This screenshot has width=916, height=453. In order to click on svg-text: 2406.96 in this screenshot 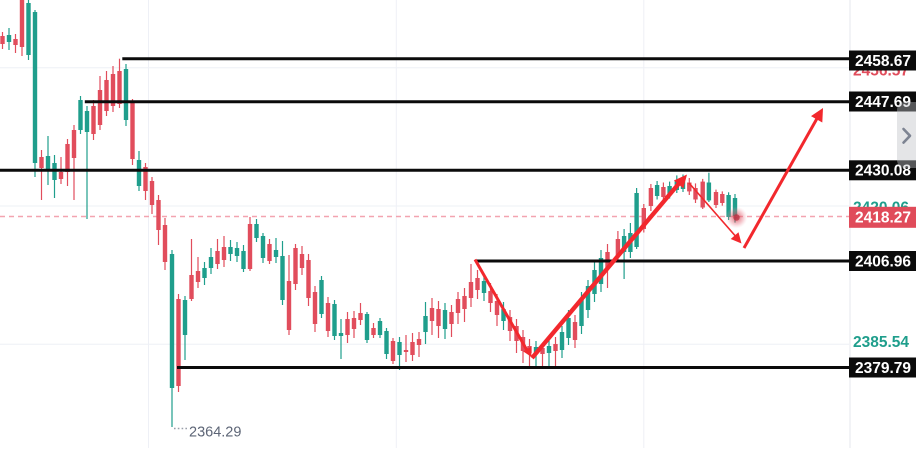, I will do `click(883, 261)`.